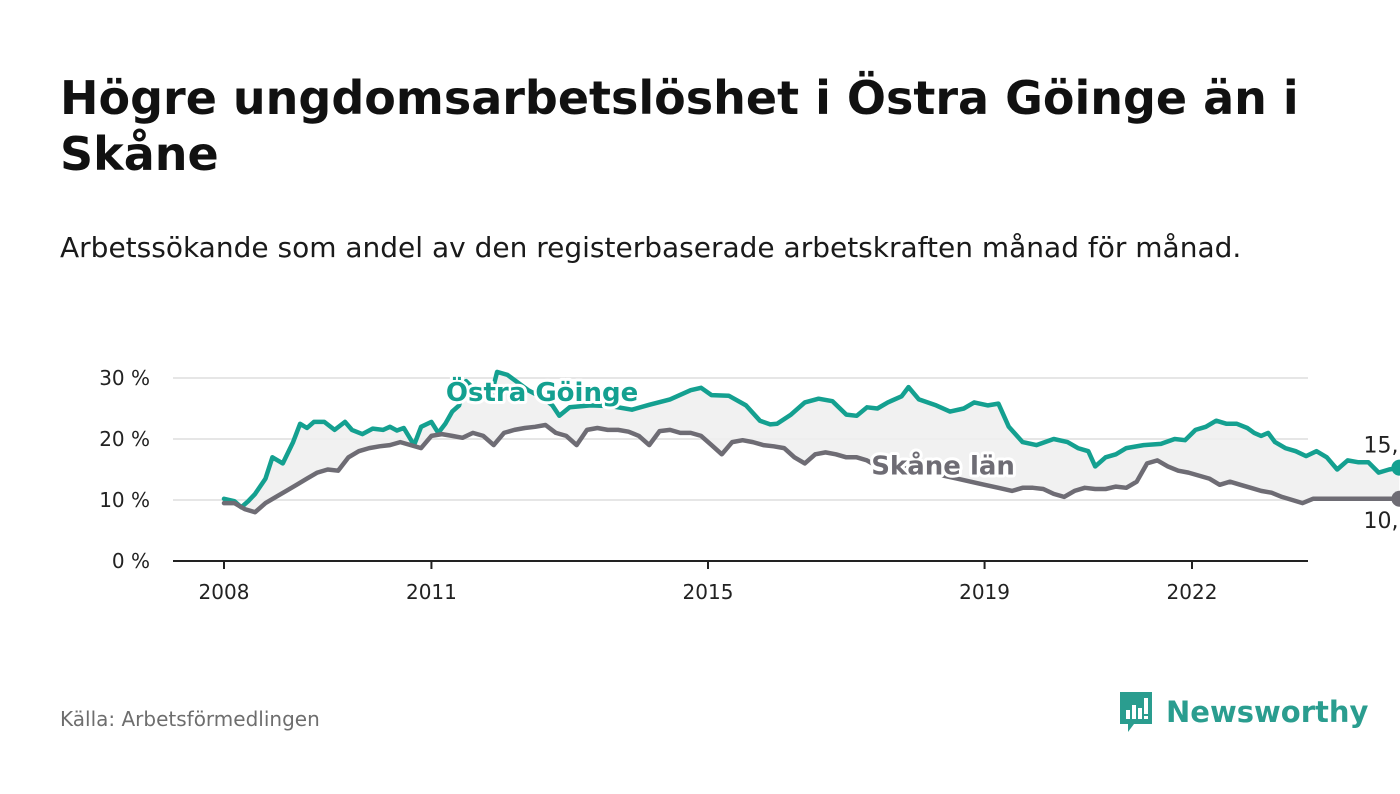  I want to click on y-tick-label: 0 %, so click(131, 561).